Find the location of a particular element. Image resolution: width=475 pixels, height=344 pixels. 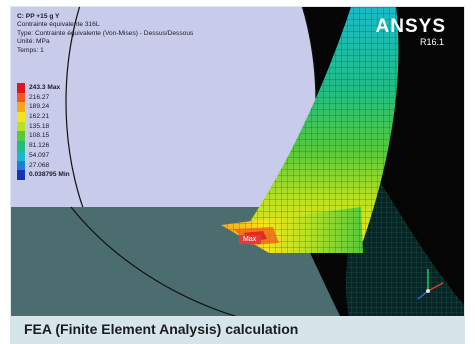

legend-row: 216.27 is located at coordinates (43, 97).